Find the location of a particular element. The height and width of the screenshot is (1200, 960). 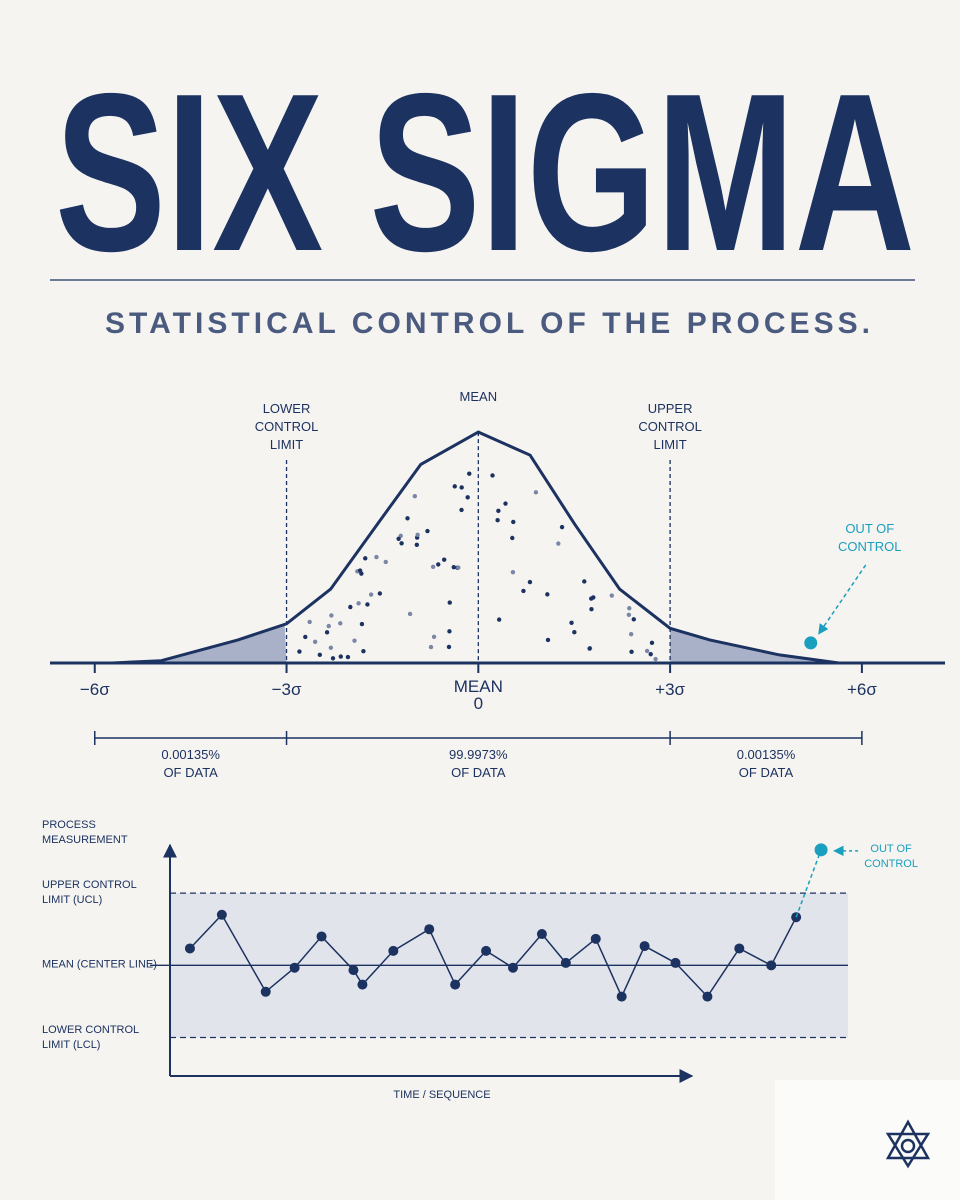

x-axis-label: TIME / SEQUENCE is located at coordinates (442, 1095).